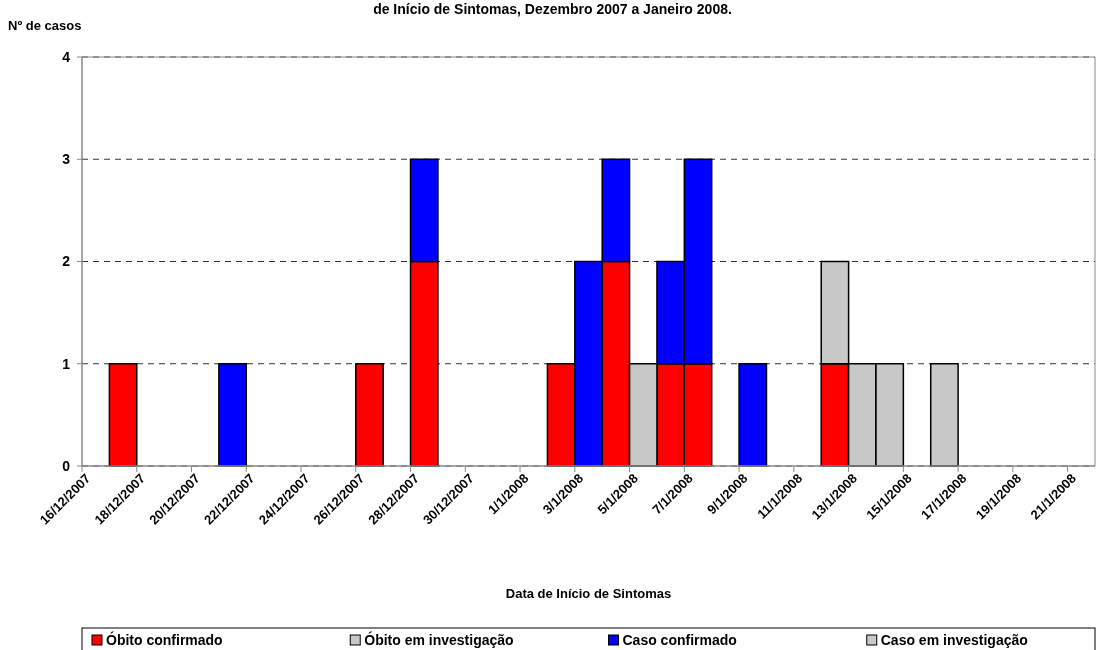 This screenshot has height=650, width=1105. What do you see at coordinates (164, 639) in the screenshot?
I see `legend-label: Óbito confirmado` at bounding box center [164, 639].